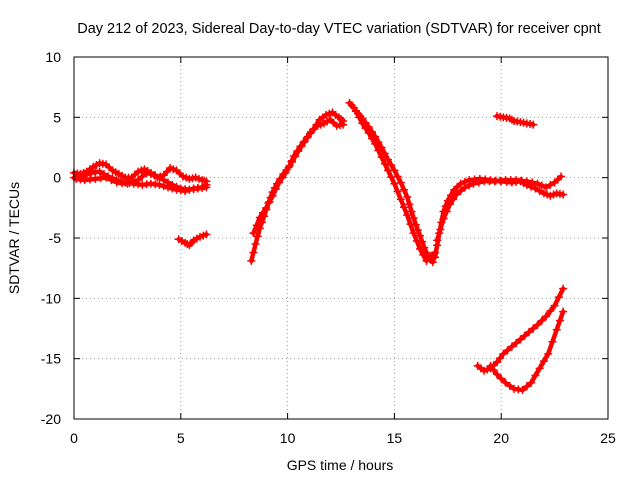 This screenshot has height=480, width=640. I want to click on series-arc-1c, so click(141, 181).